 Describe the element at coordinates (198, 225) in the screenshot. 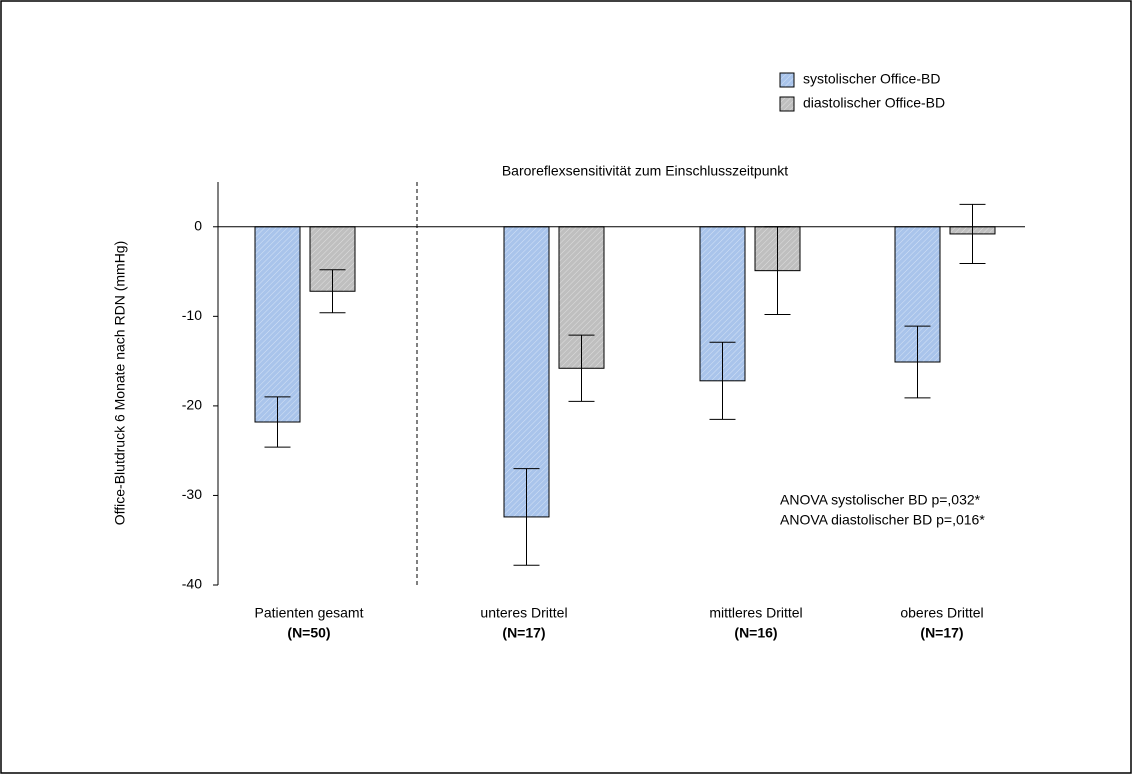

I see `y-tick-label: 0` at that location.